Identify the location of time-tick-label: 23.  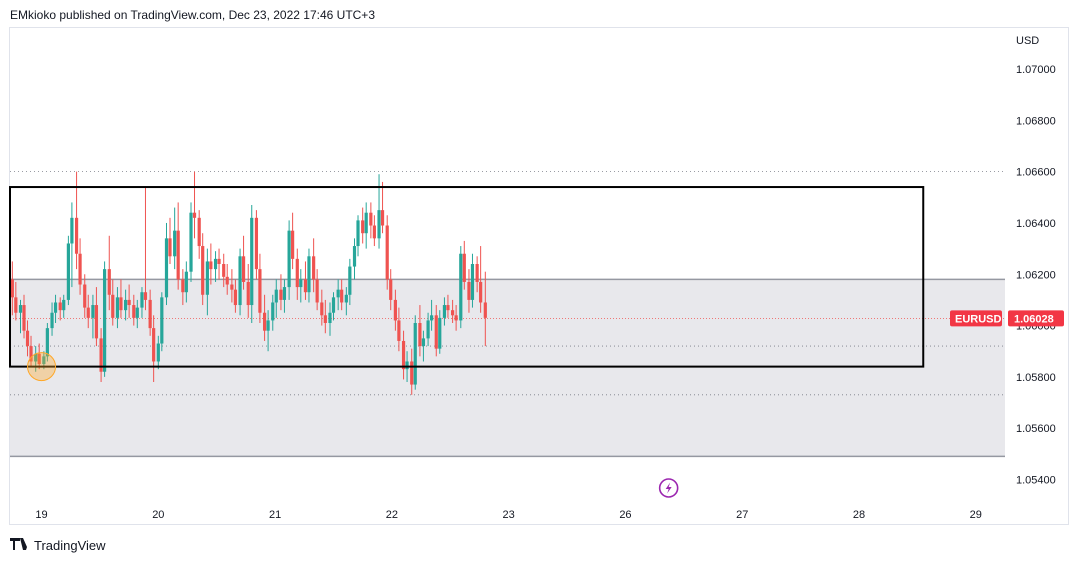
(509, 515).